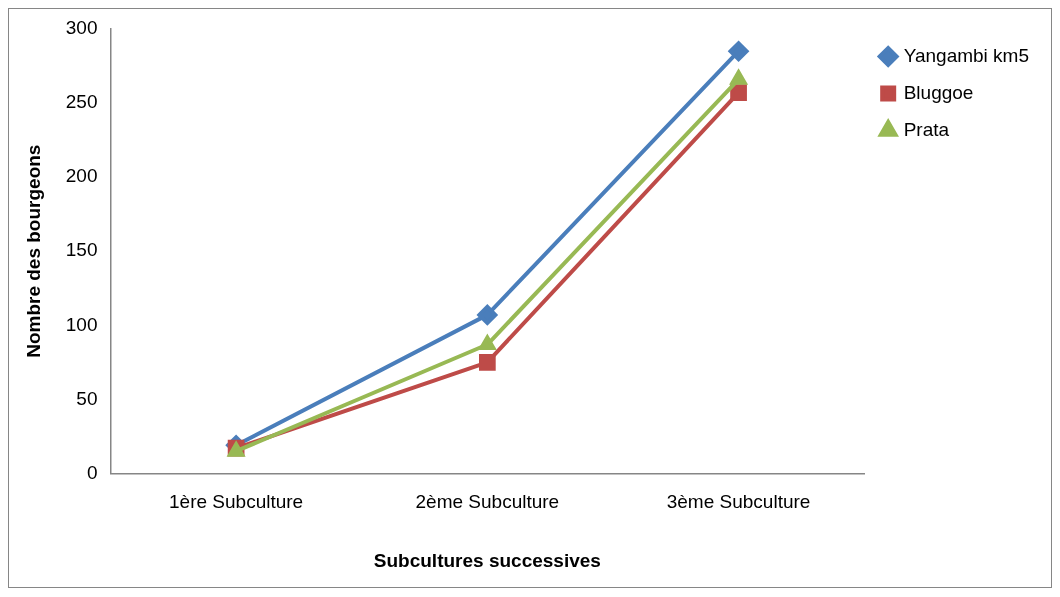 The image size is (1060, 597). I want to click on x-tick-label: 1ère Subculture, so click(236, 502).